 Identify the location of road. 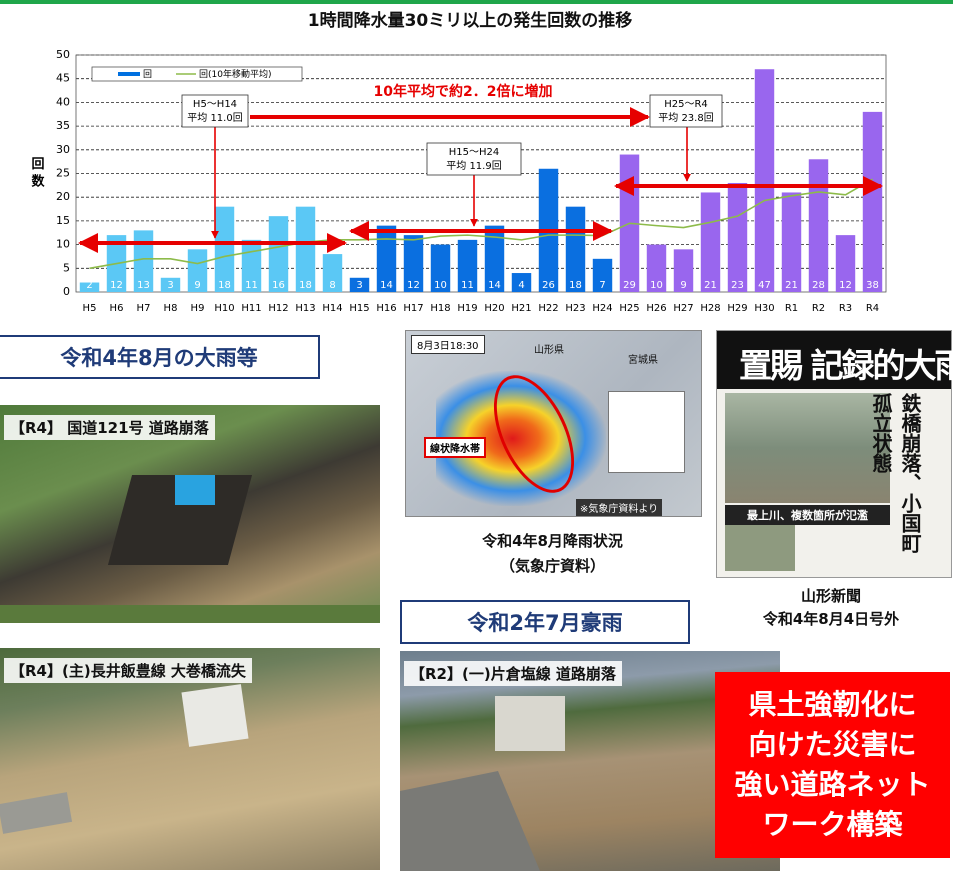
(470, 821).